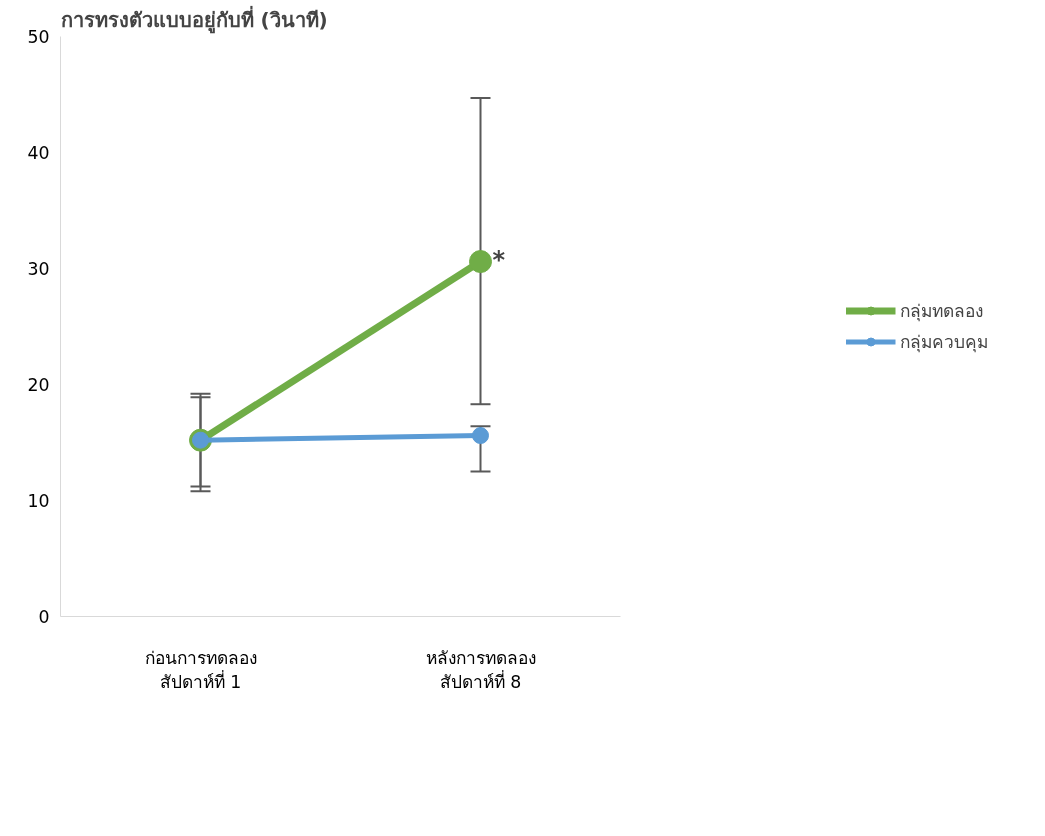 The image size is (1045, 836). Describe the element at coordinates (194, 19) in the screenshot. I see `chart-title: การทรงตัวแบบอยู่กับที่ (วินาที)` at that location.